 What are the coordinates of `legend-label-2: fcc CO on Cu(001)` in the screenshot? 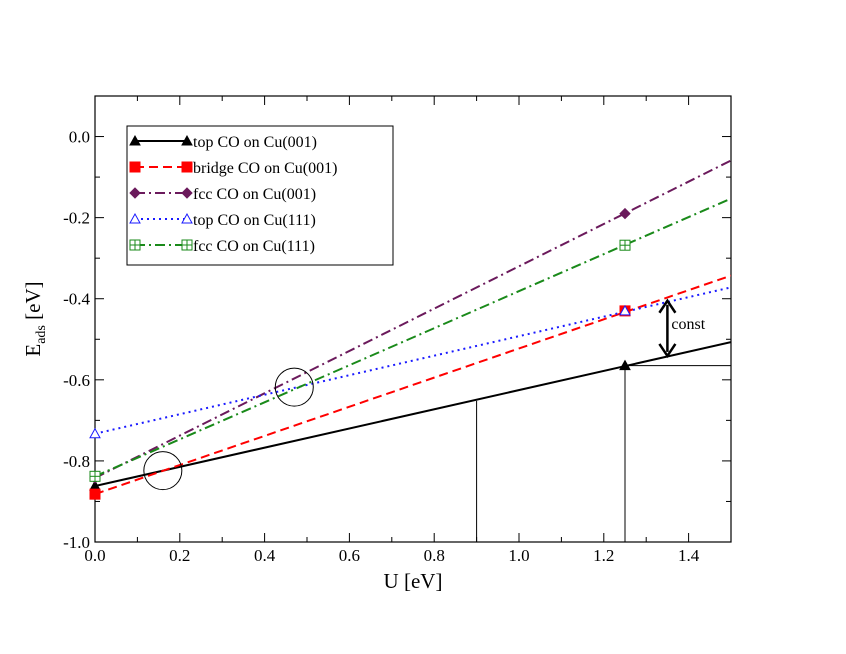 It's located at (254, 194).